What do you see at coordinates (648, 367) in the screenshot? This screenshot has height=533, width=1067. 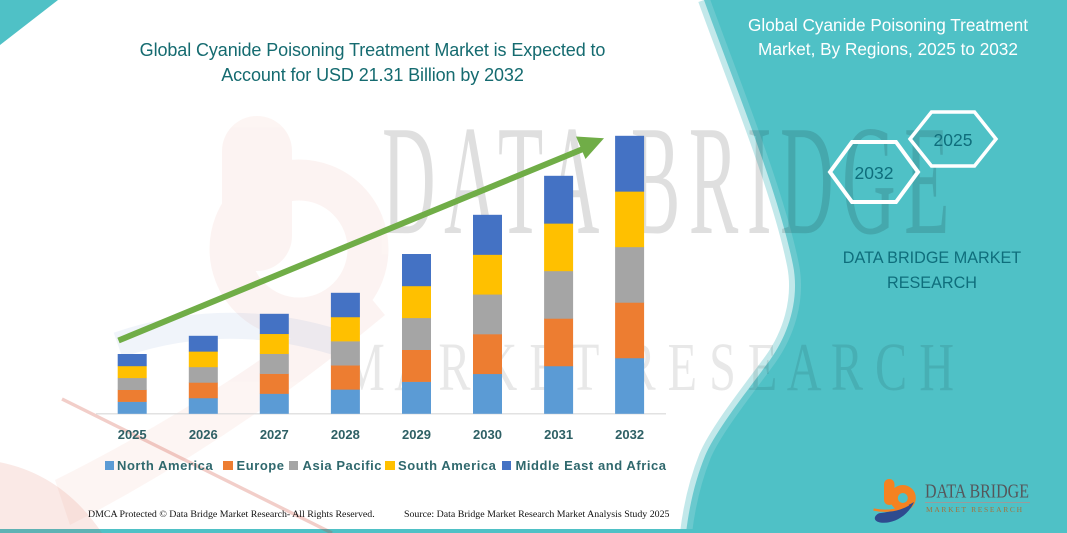 I see `svg-text: M A R K E T R E S E A R C H` at bounding box center [648, 367].